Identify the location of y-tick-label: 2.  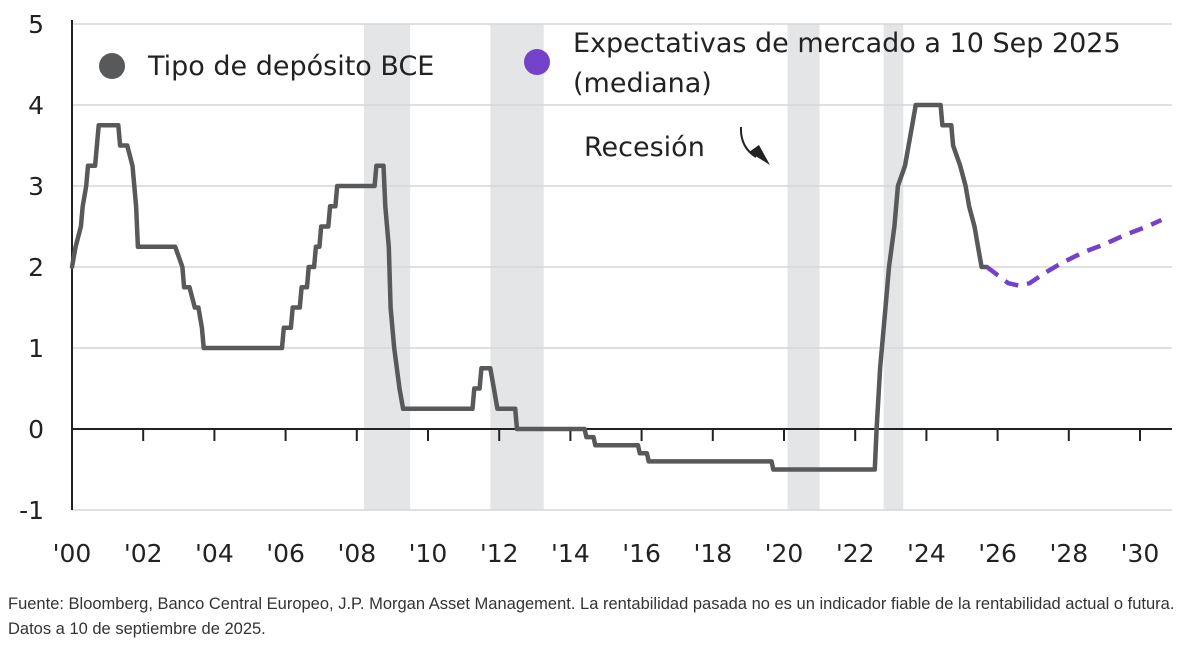
(36, 267).